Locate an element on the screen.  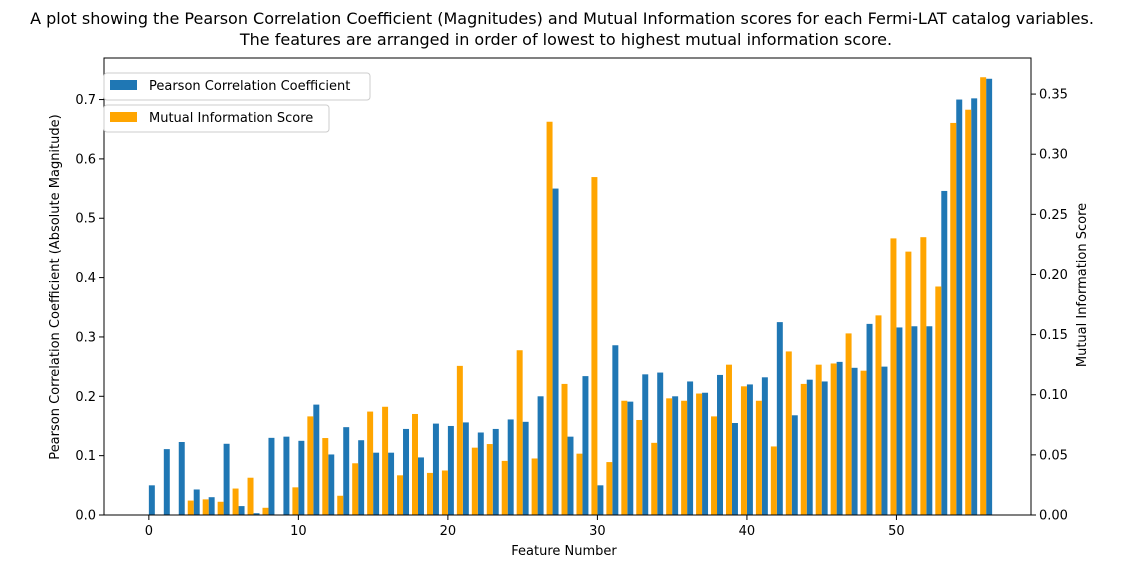
legend-pearson-box is located at coordinates (237, 86).